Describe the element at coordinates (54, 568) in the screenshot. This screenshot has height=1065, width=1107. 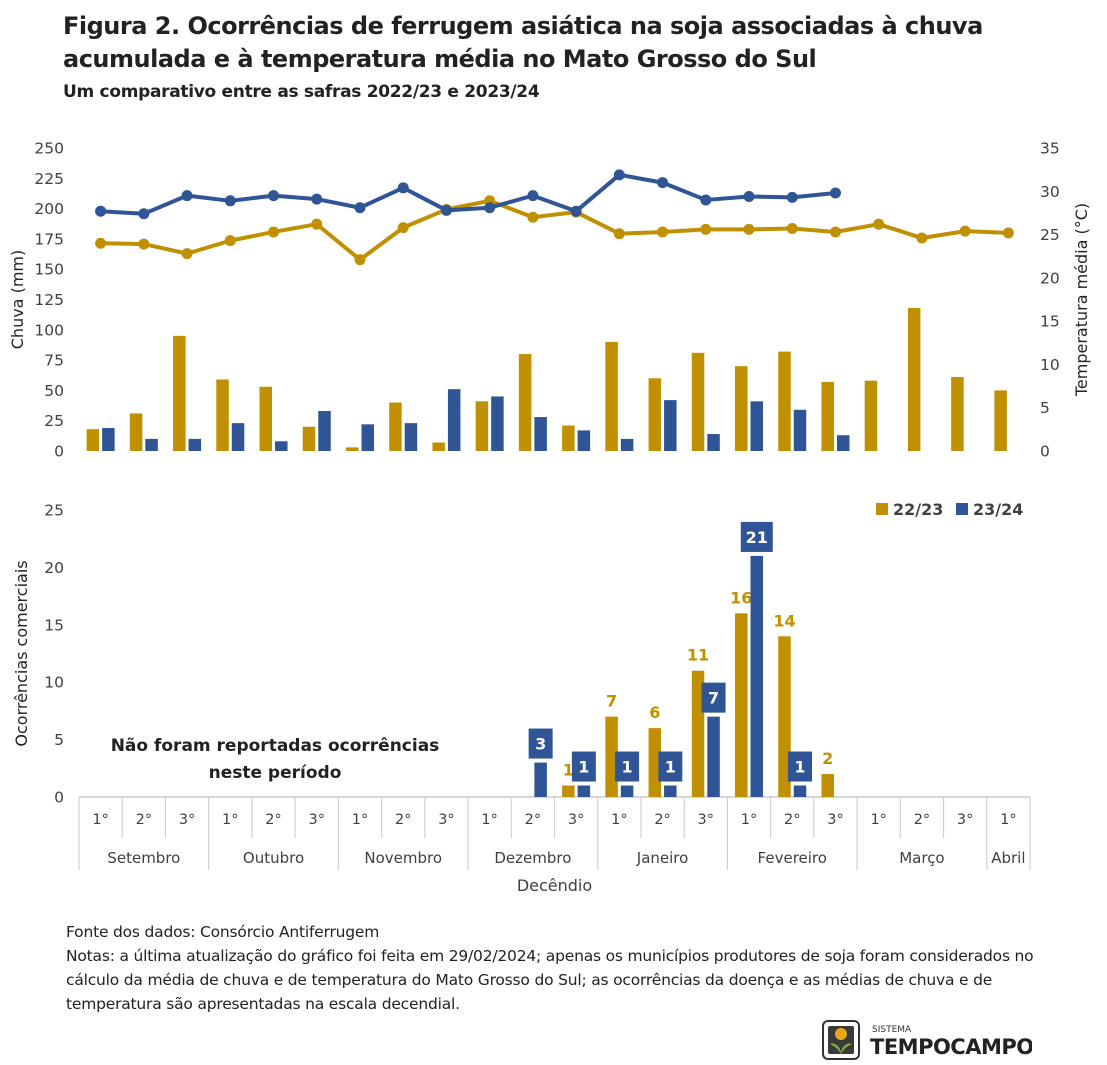
I see `y-tick-label: 20` at that location.